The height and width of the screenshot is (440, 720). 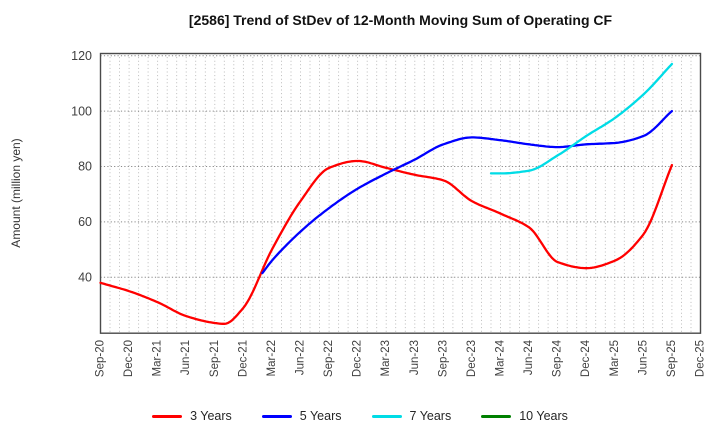 I want to click on x-tick-label: Mar-24, so click(x=501, y=357).